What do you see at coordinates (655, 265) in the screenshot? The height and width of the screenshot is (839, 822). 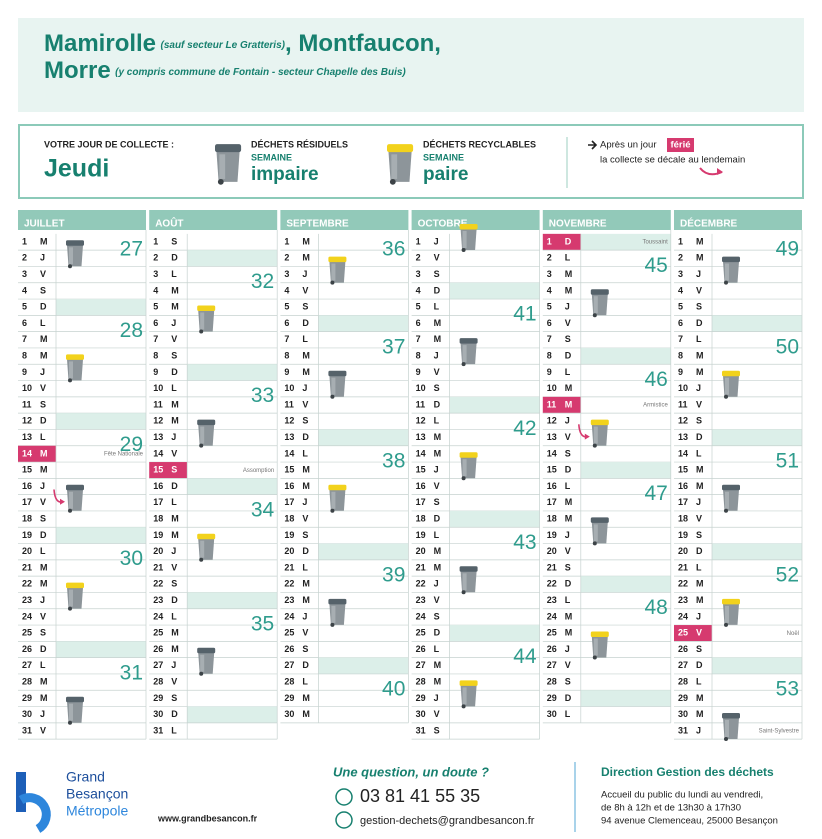 I see `week-number: 45` at bounding box center [655, 265].